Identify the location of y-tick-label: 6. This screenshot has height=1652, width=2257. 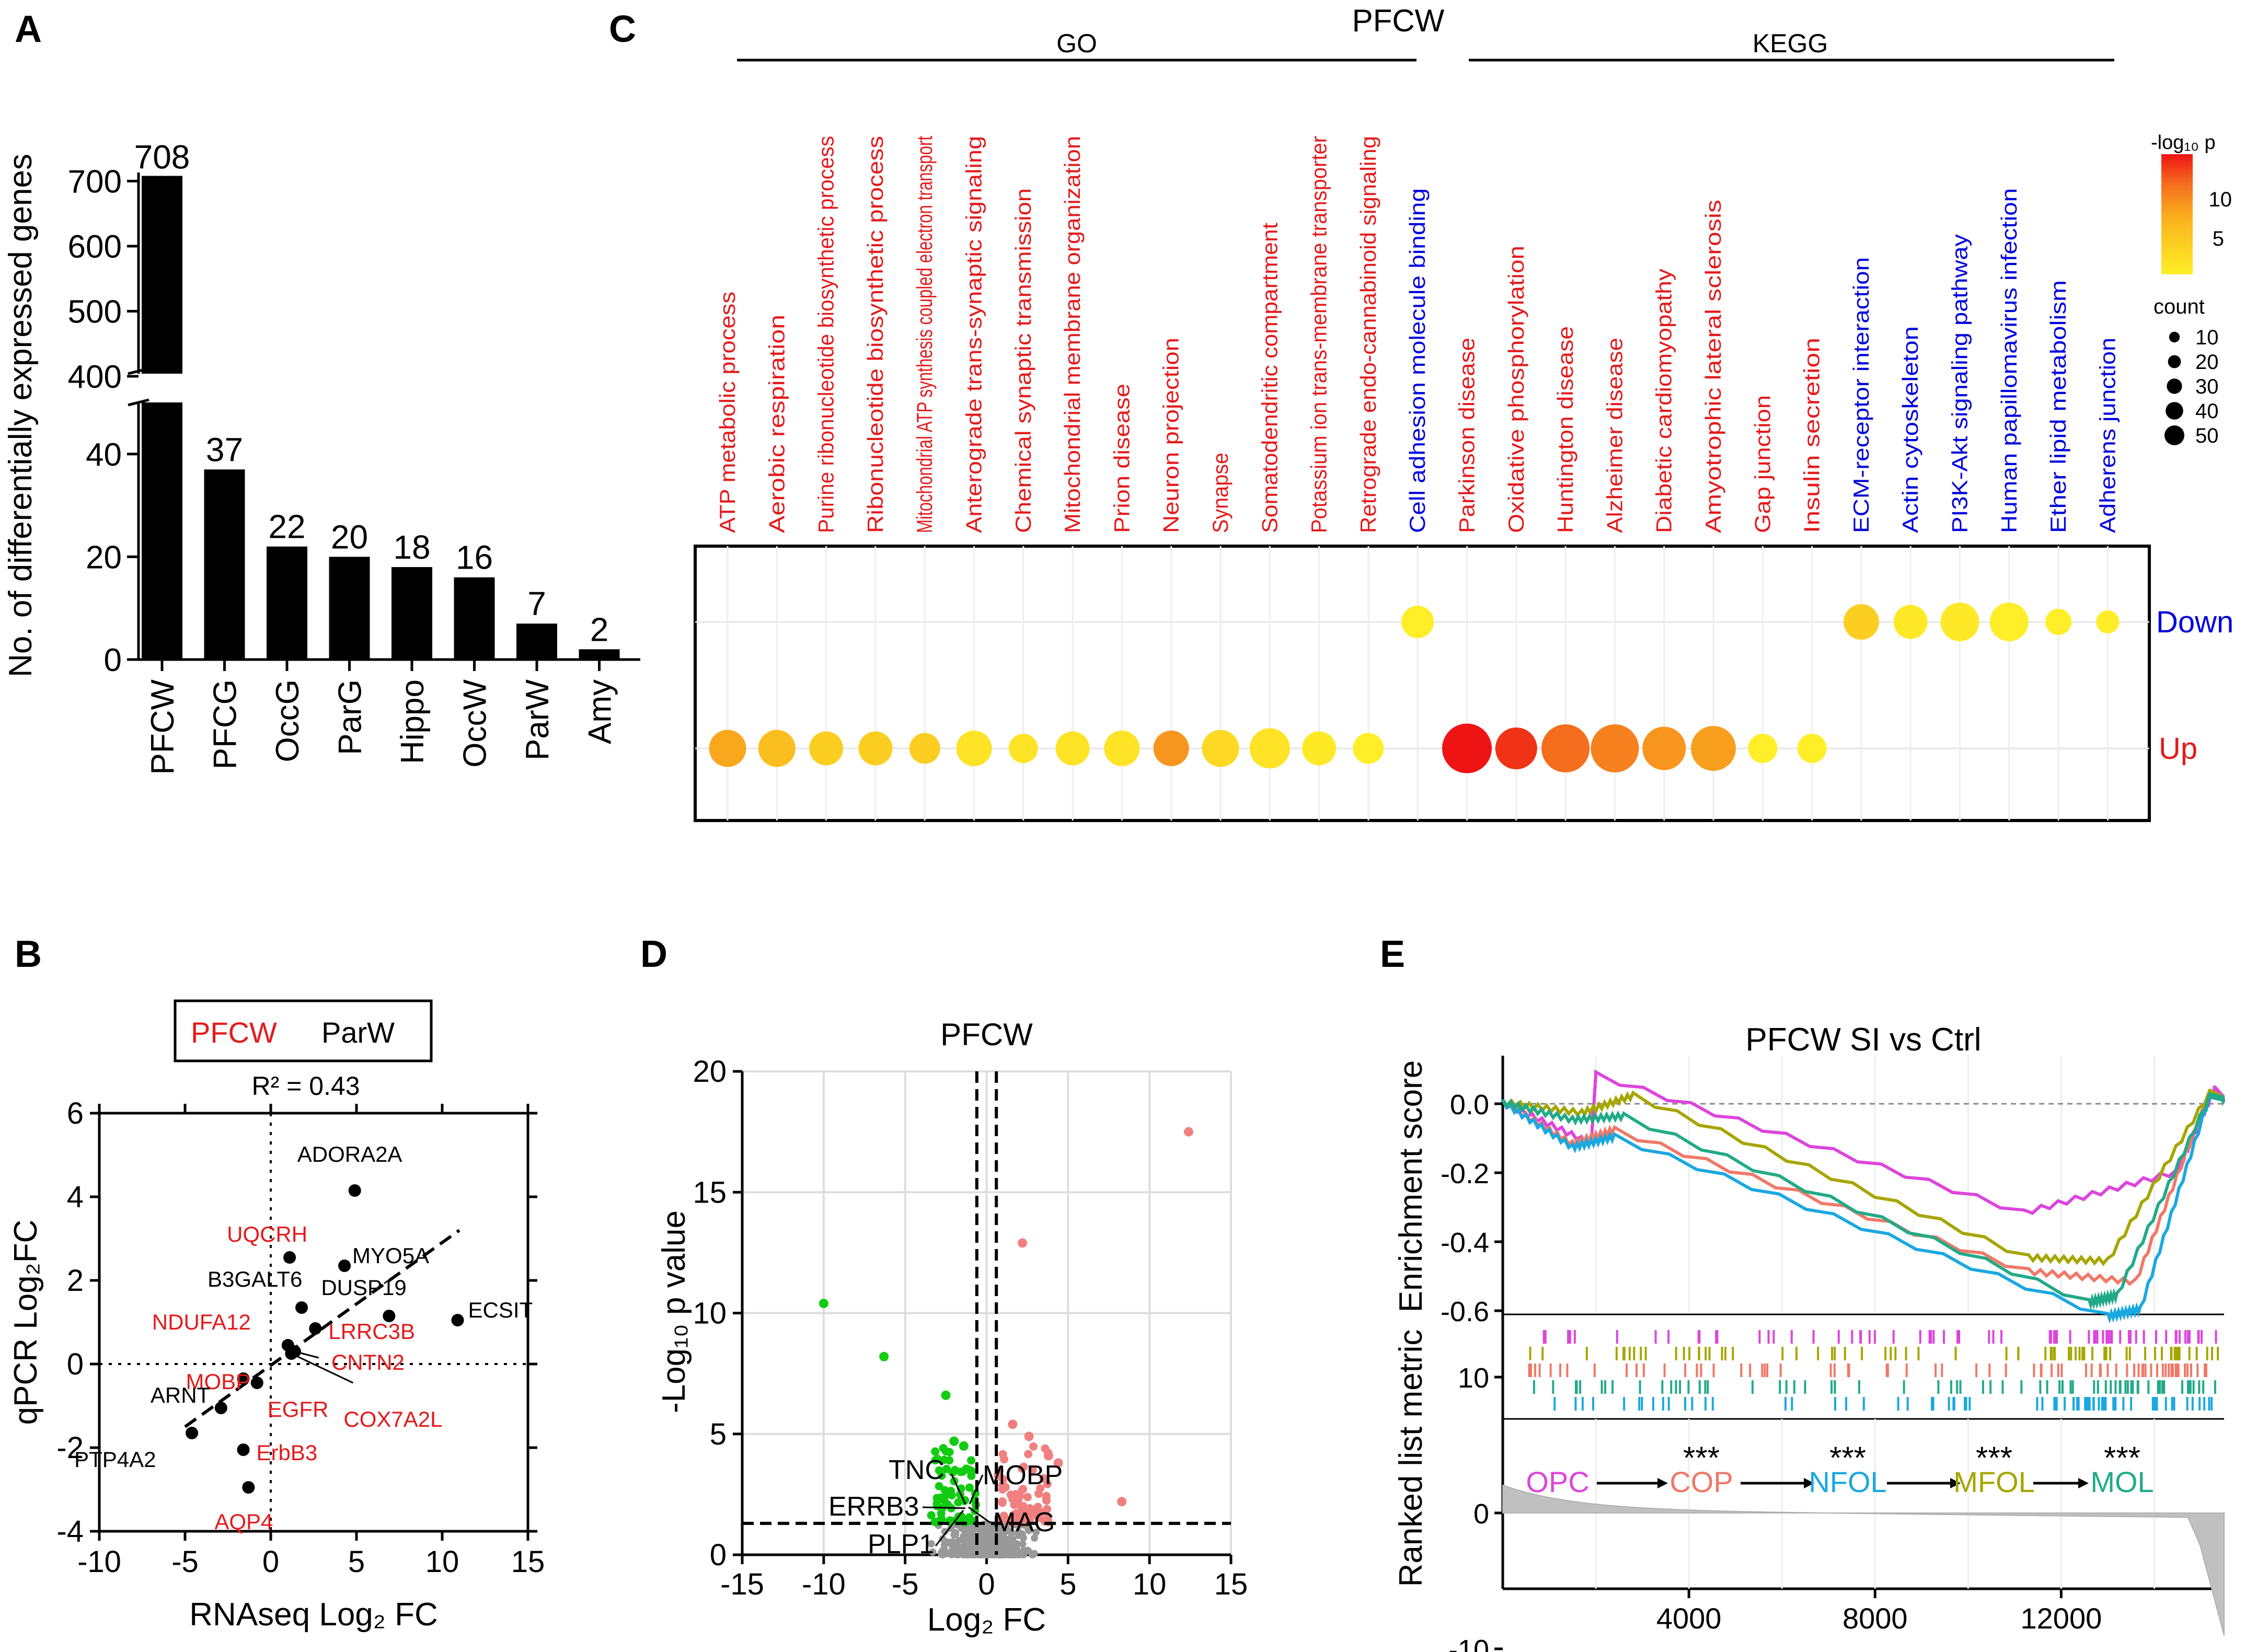
(75, 1113).